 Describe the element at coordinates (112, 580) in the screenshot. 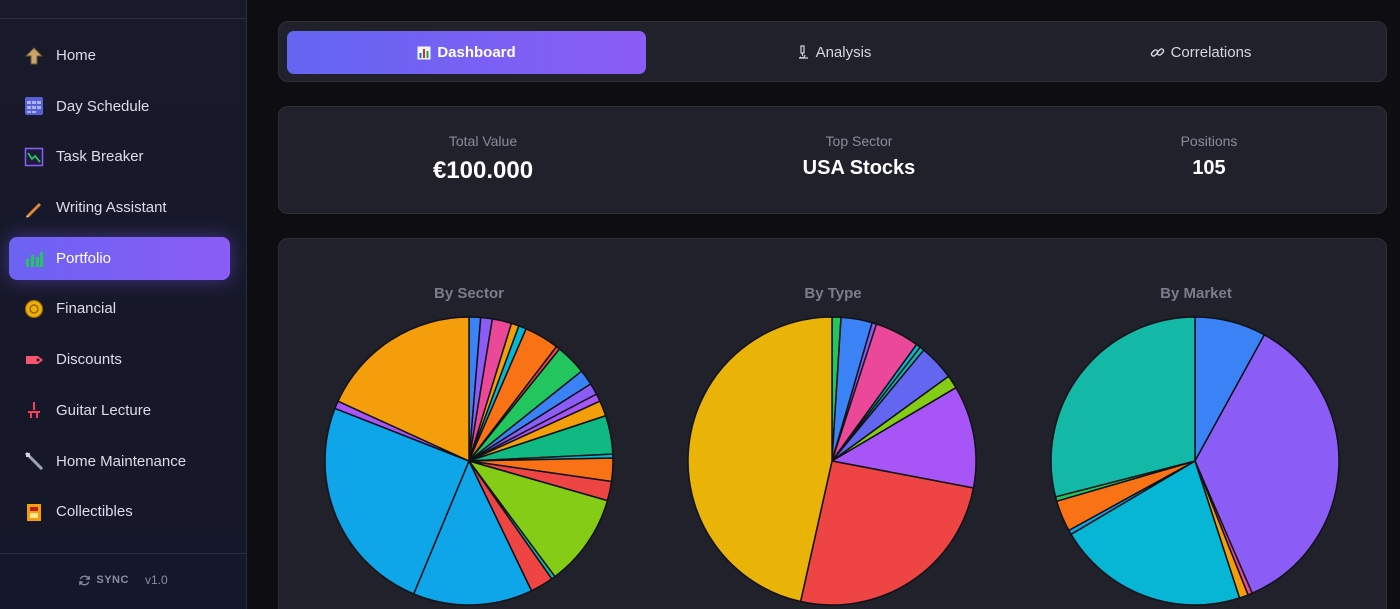

I see `sync-label: SYNC` at that location.